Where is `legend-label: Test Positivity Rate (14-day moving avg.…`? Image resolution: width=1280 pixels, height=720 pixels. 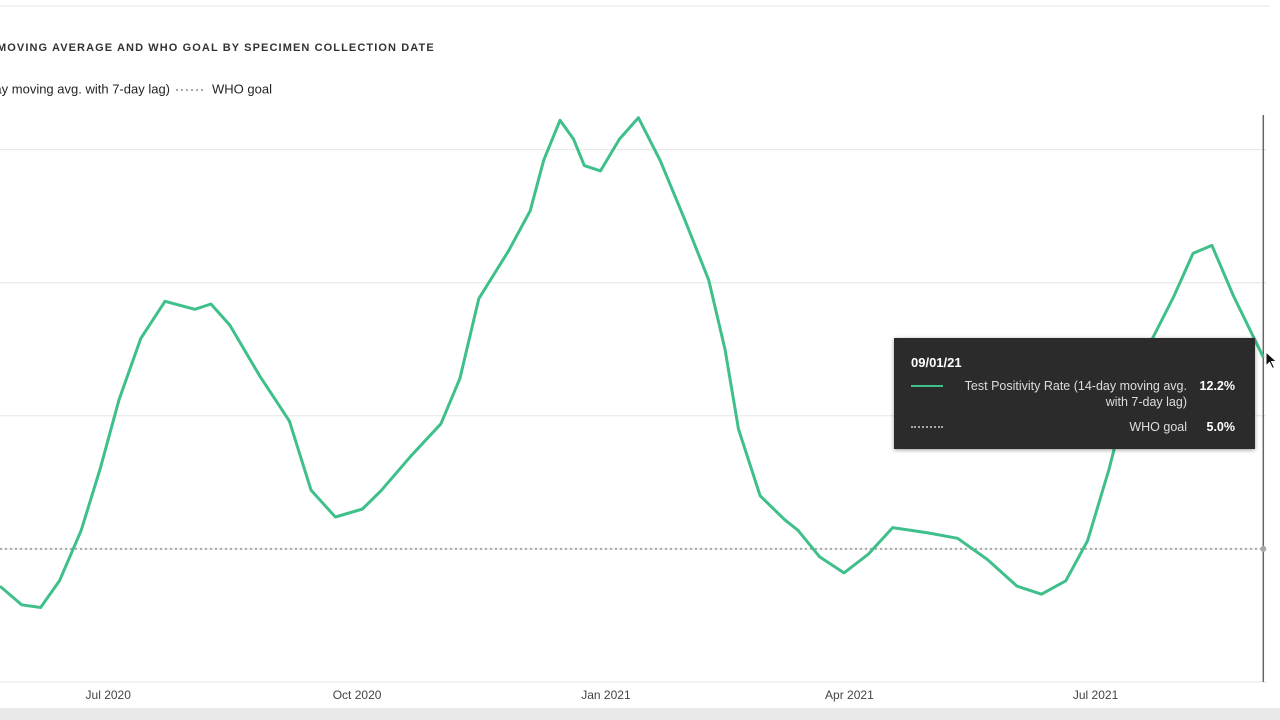 legend-label: Test Positivity Rate (14-day moving avg.… is located at coordinates (85, 88).